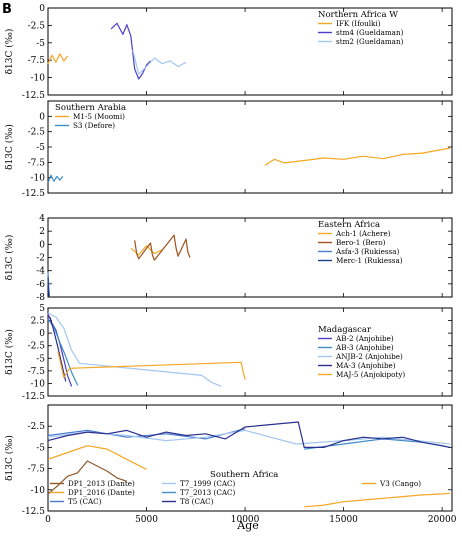 This screenshot has height=550, width=462. What do you see at coordinates (90, 108) in the screenshot?
I see `panel-title: Southern Arabia` at bounding box center [90, 108].